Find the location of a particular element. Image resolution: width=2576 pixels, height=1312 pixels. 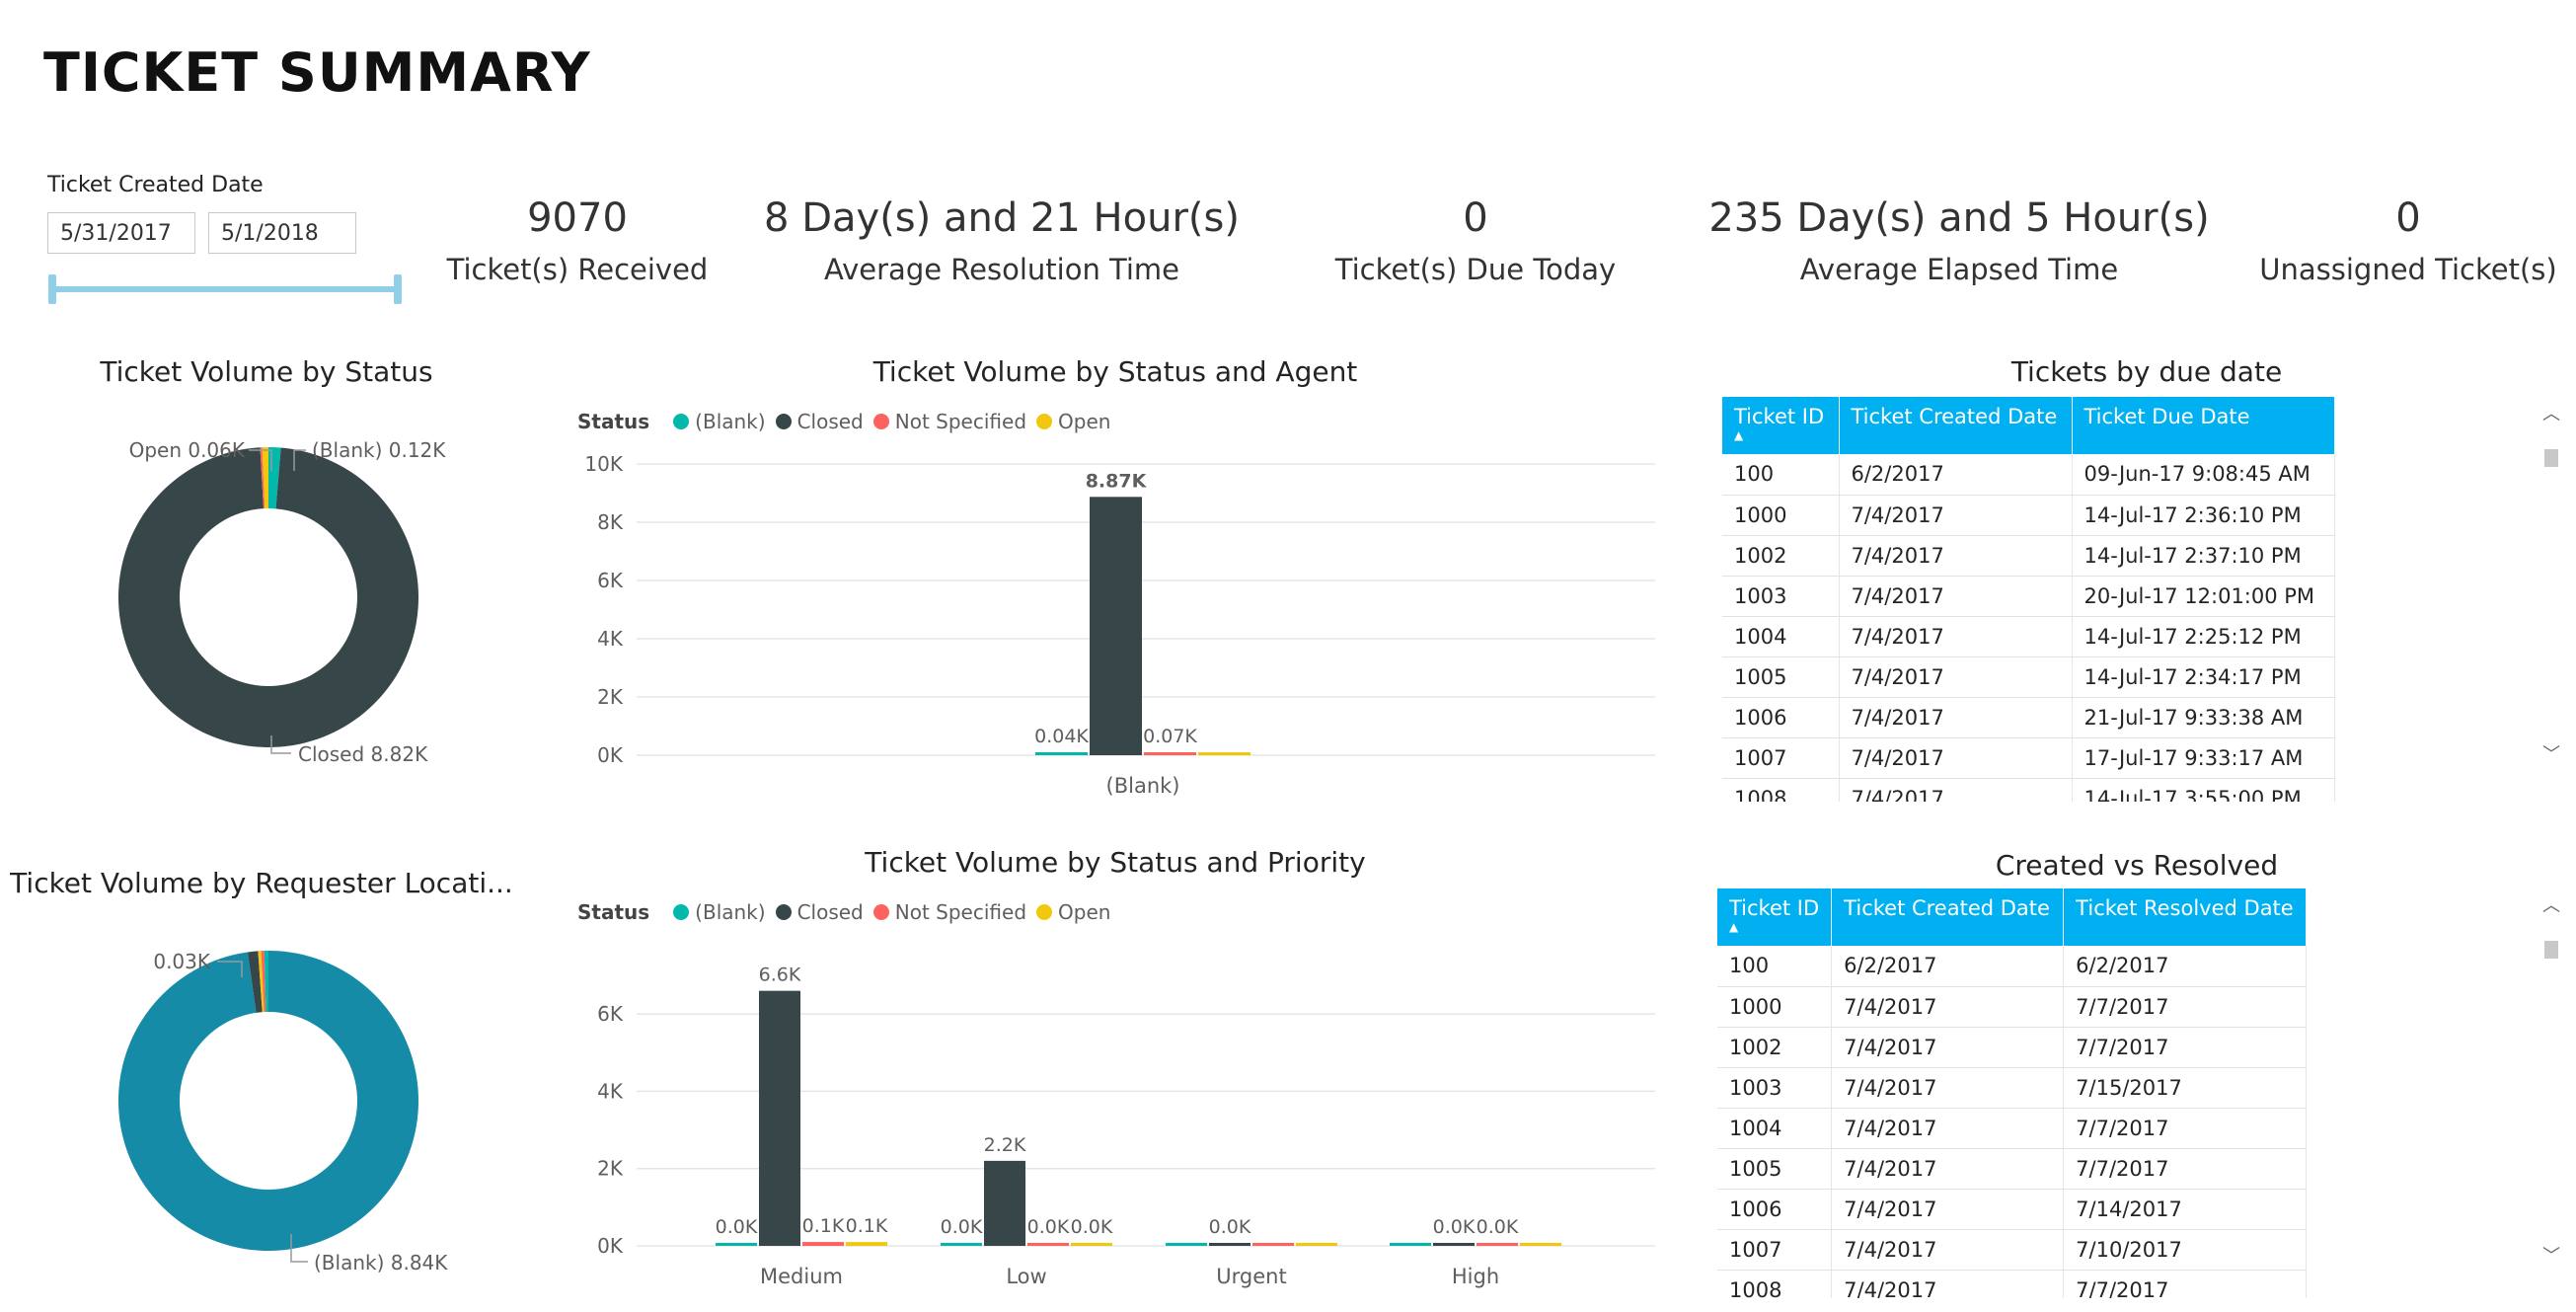

table-cell: 7/10/2017 is located at coordinates (2185, 1250).